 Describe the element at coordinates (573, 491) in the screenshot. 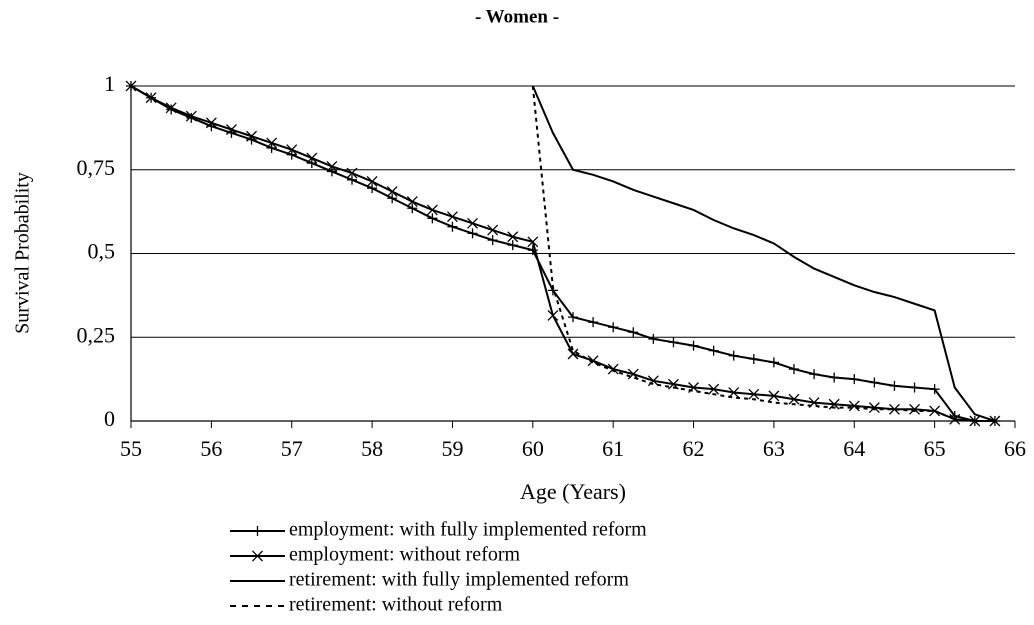

I see `x-axis-label: Age (Years)` at that location.